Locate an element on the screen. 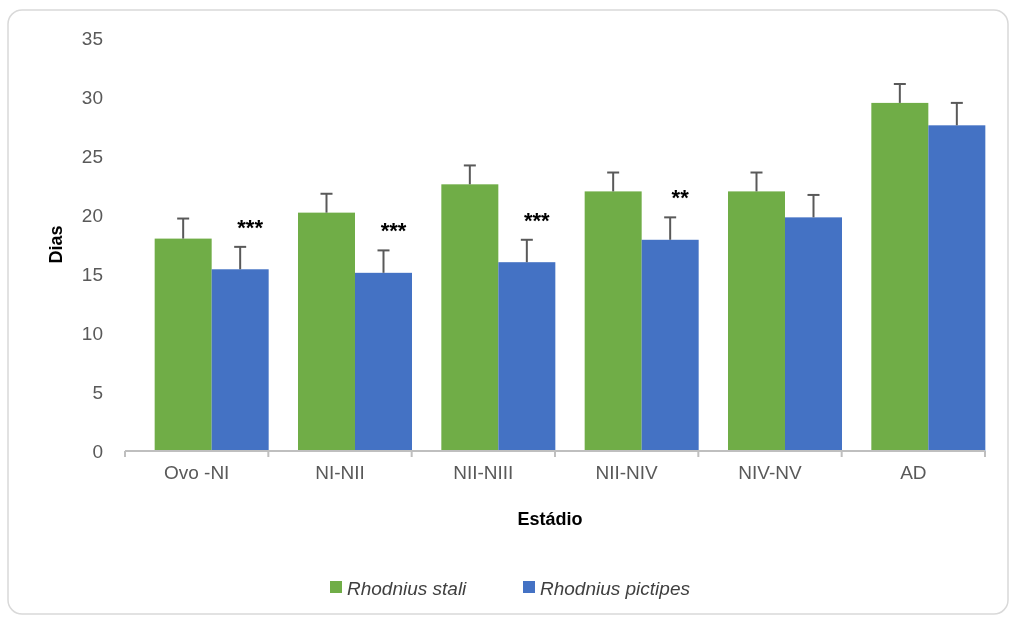  y-tick-label: 25 is located at coordinates (92, 156).